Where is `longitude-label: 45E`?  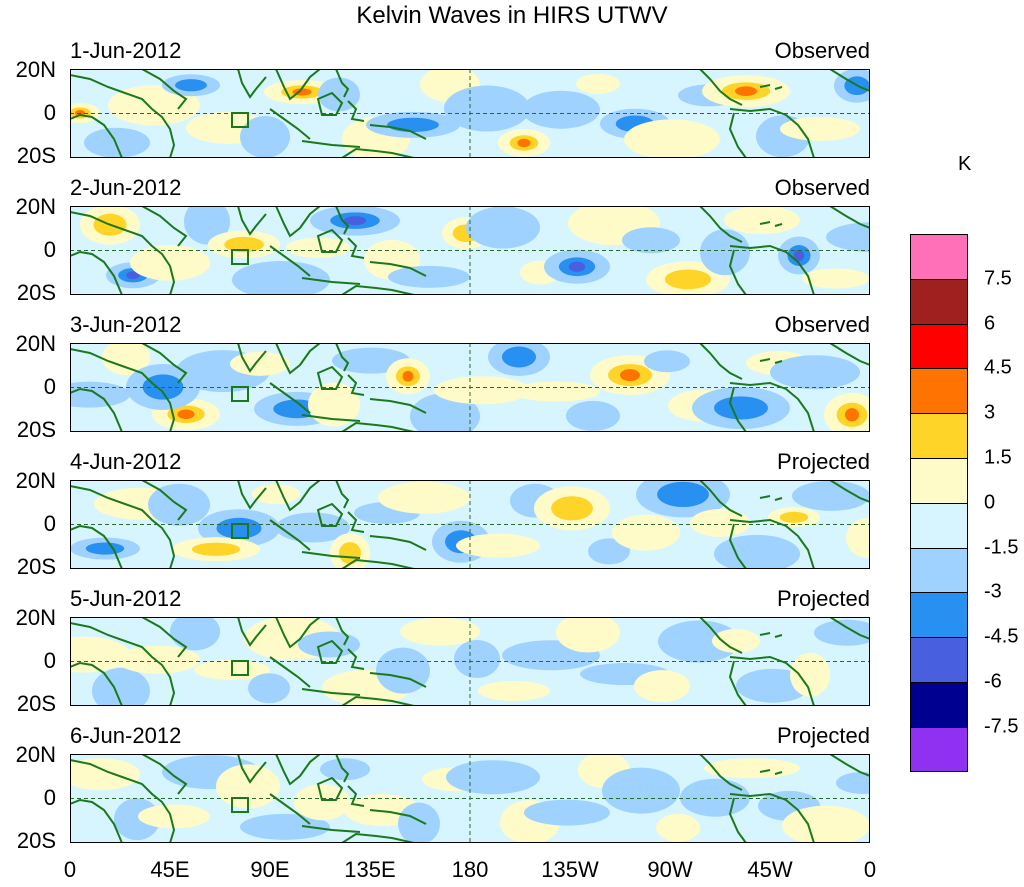
longitude-label: 45E is located at coordinates (170, 869).